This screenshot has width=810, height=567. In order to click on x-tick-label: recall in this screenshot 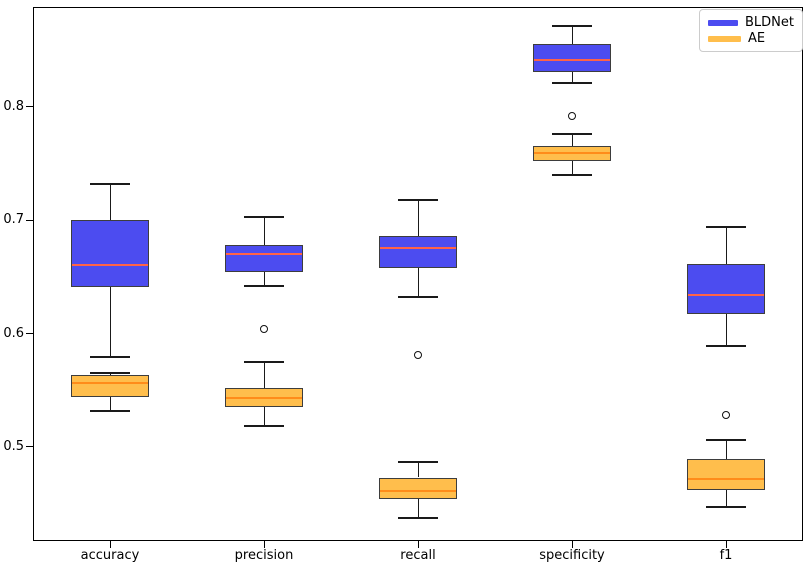, I will do `click(418, 555)`.